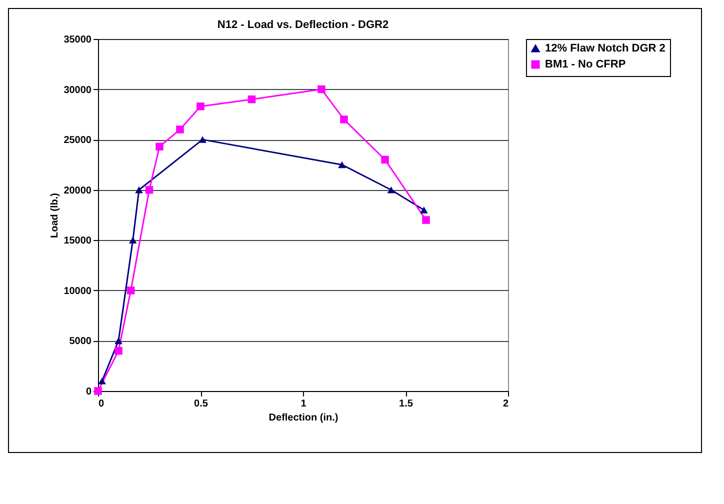 Image resolution: width=724 pixels, height=504 pixels. What do you see at coordinates (605, 48) in the screenshot?
I see `legend-label: 12% Flaw Notch DGR 2` at bounding box center [605, 48].